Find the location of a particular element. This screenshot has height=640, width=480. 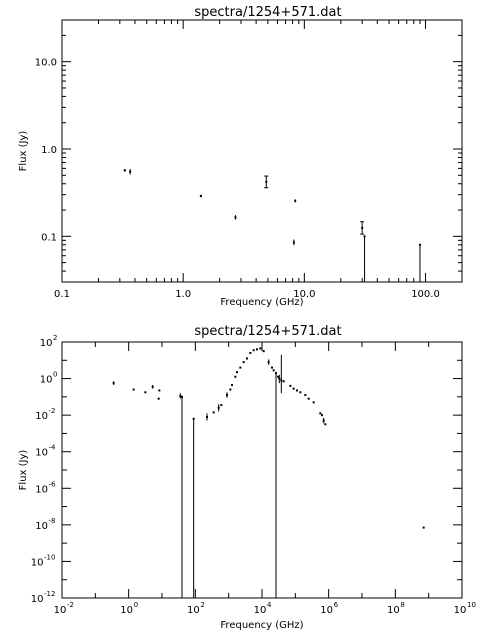

x-tick-label: 10.0 is located at coordinates (304, 294).